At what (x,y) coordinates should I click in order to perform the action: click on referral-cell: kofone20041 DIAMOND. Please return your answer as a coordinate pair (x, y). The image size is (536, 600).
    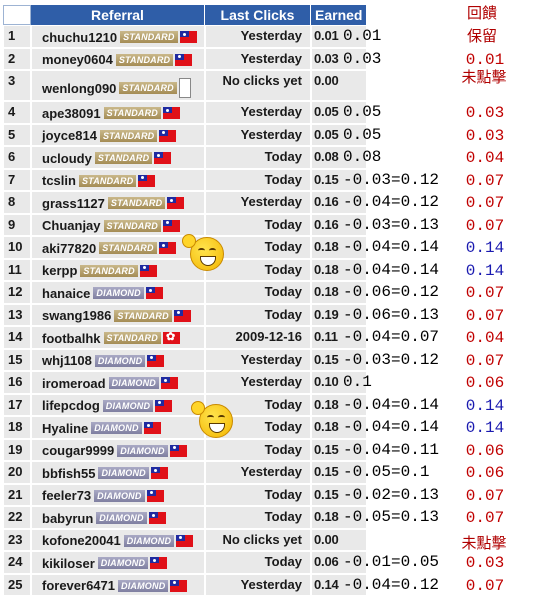
    Looking at the image, I should click on (118, 539).